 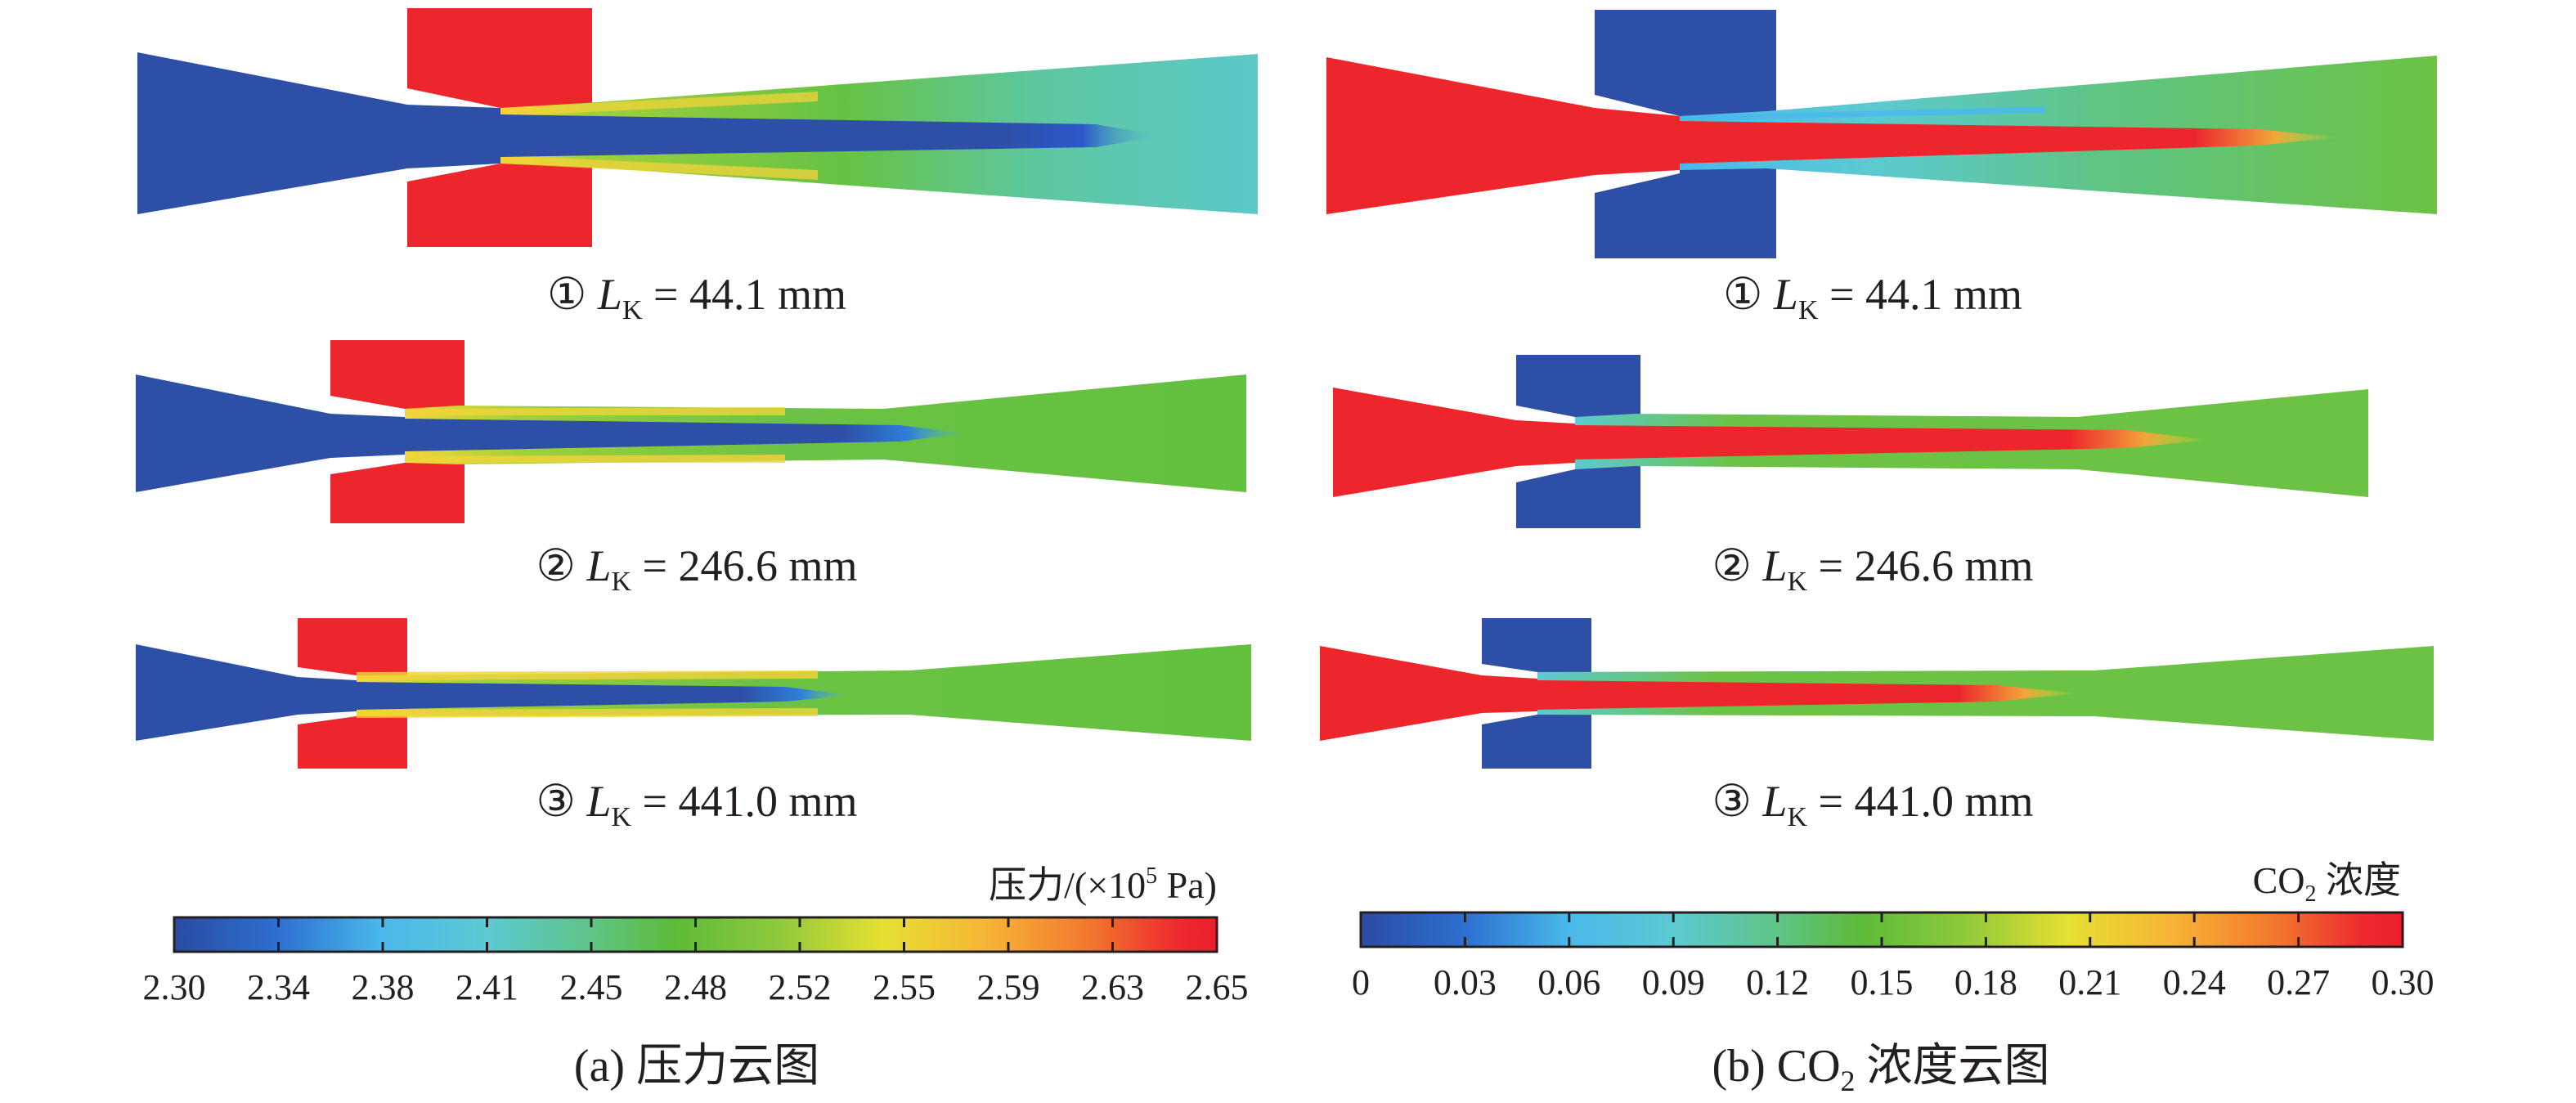 What do you see at coordinates (1673, 982) in the screenshot?
I see `colorbar-tick-label: 0.09` at bounding box center [1673, 982].